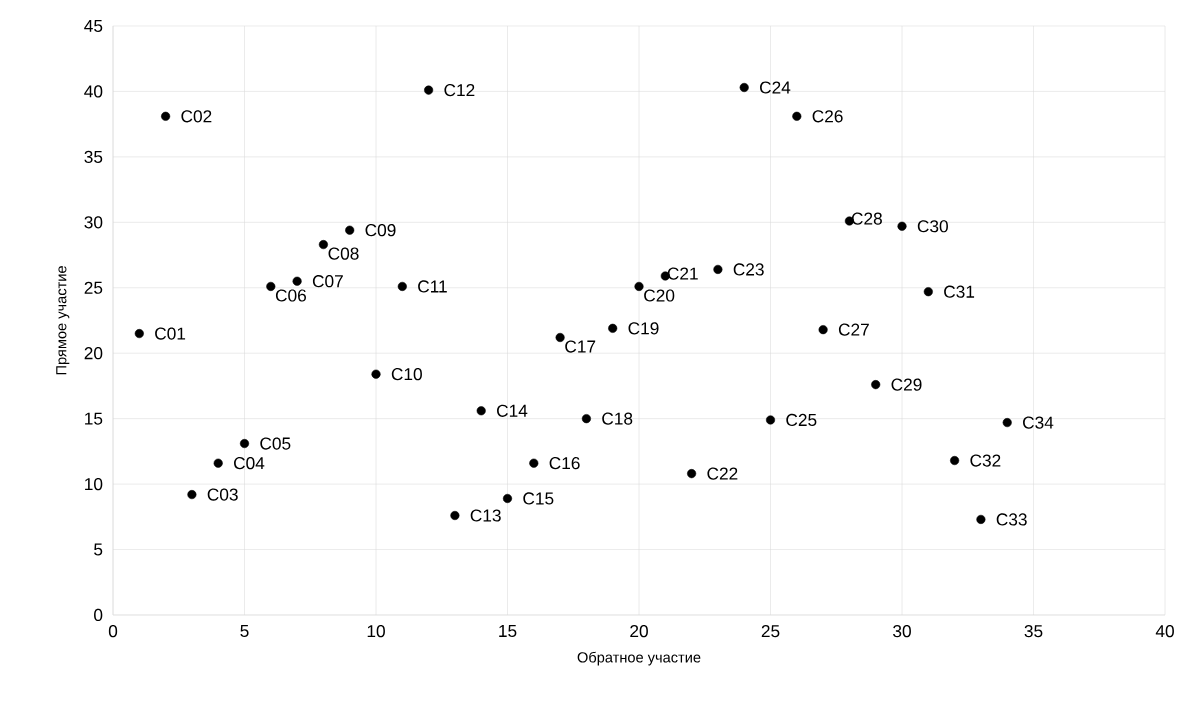 This screenshot has height=711, width=1180. I want to click on annotation: C07, so click(327, 281).